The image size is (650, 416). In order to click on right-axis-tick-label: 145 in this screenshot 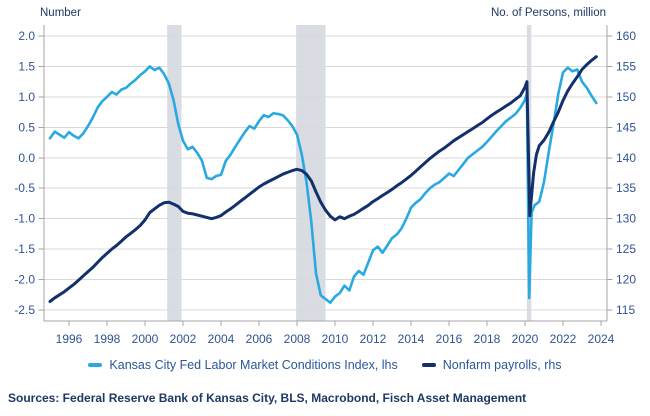, I will do `click(626, 127)`.